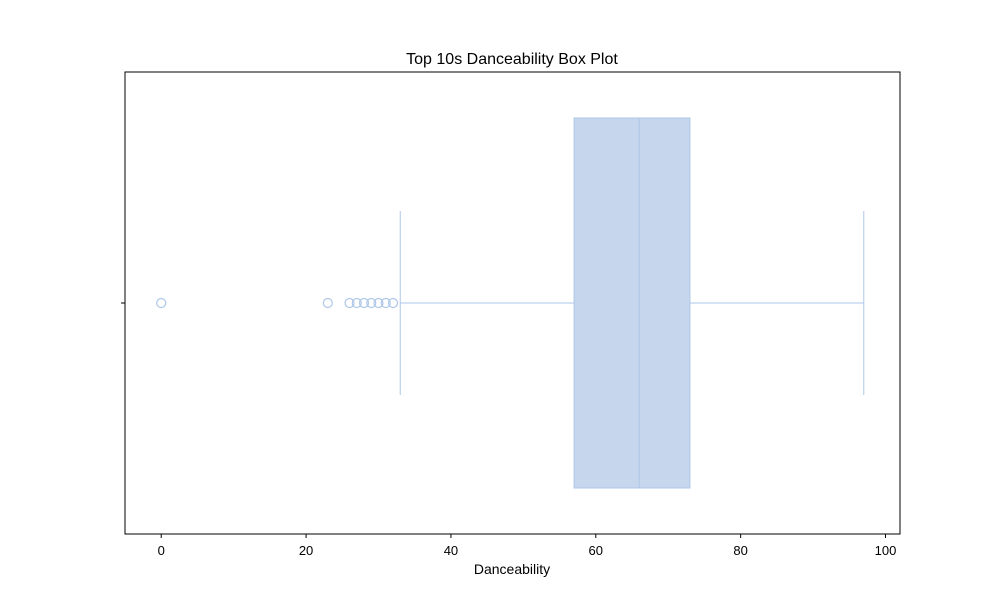 This screenshot has width=1000, height=600. I want to click on iqr-box, so click(632, 303).